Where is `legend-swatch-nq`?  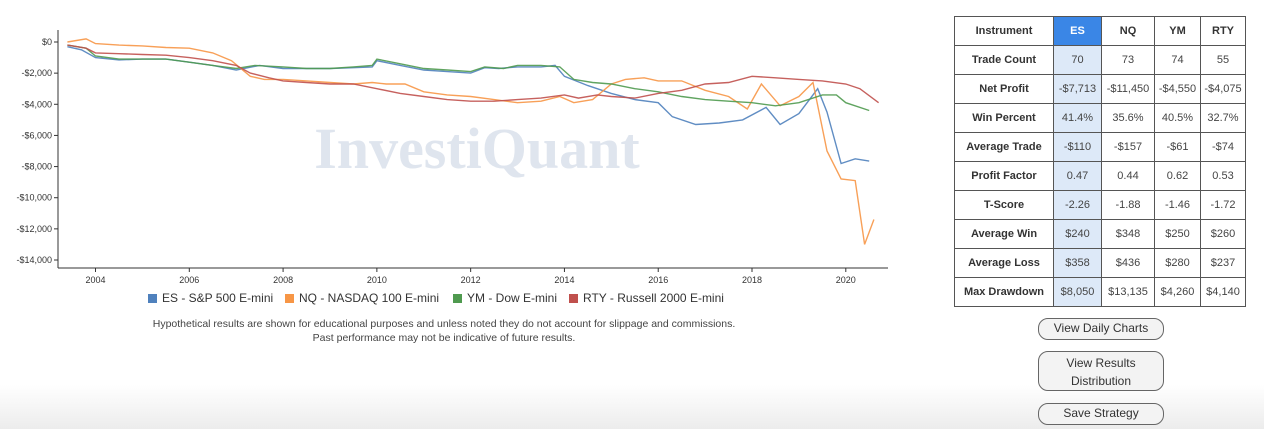 legend-swatch-nq is located at coordinates (289, 298).